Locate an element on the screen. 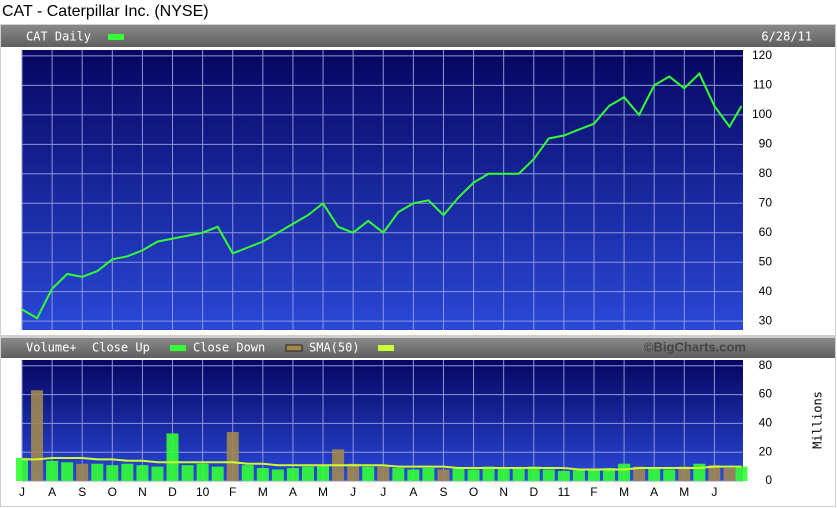  x-tick-label: 11 is located at coordinates (564, 492).